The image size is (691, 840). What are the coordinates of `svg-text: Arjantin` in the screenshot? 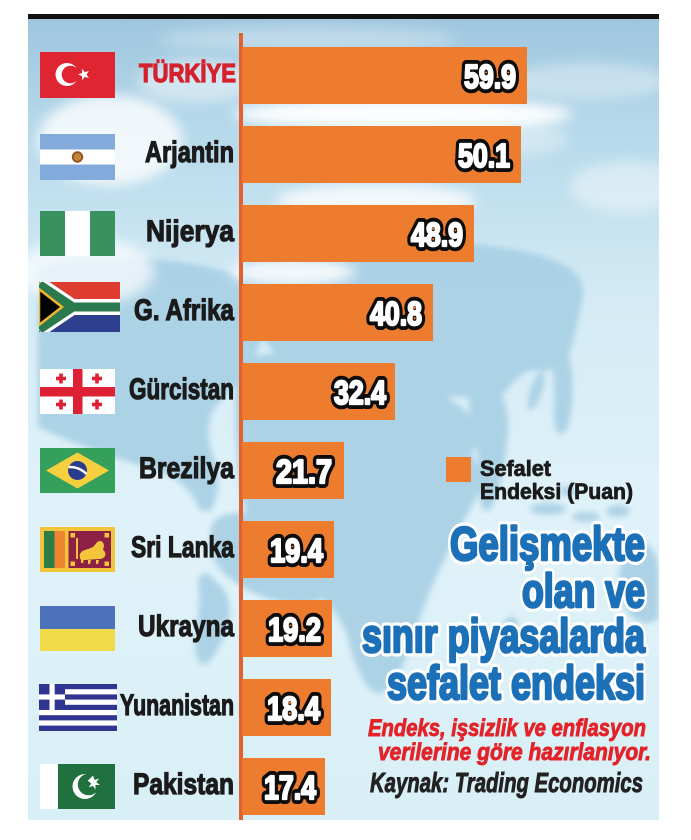 It's located at (189, 152).